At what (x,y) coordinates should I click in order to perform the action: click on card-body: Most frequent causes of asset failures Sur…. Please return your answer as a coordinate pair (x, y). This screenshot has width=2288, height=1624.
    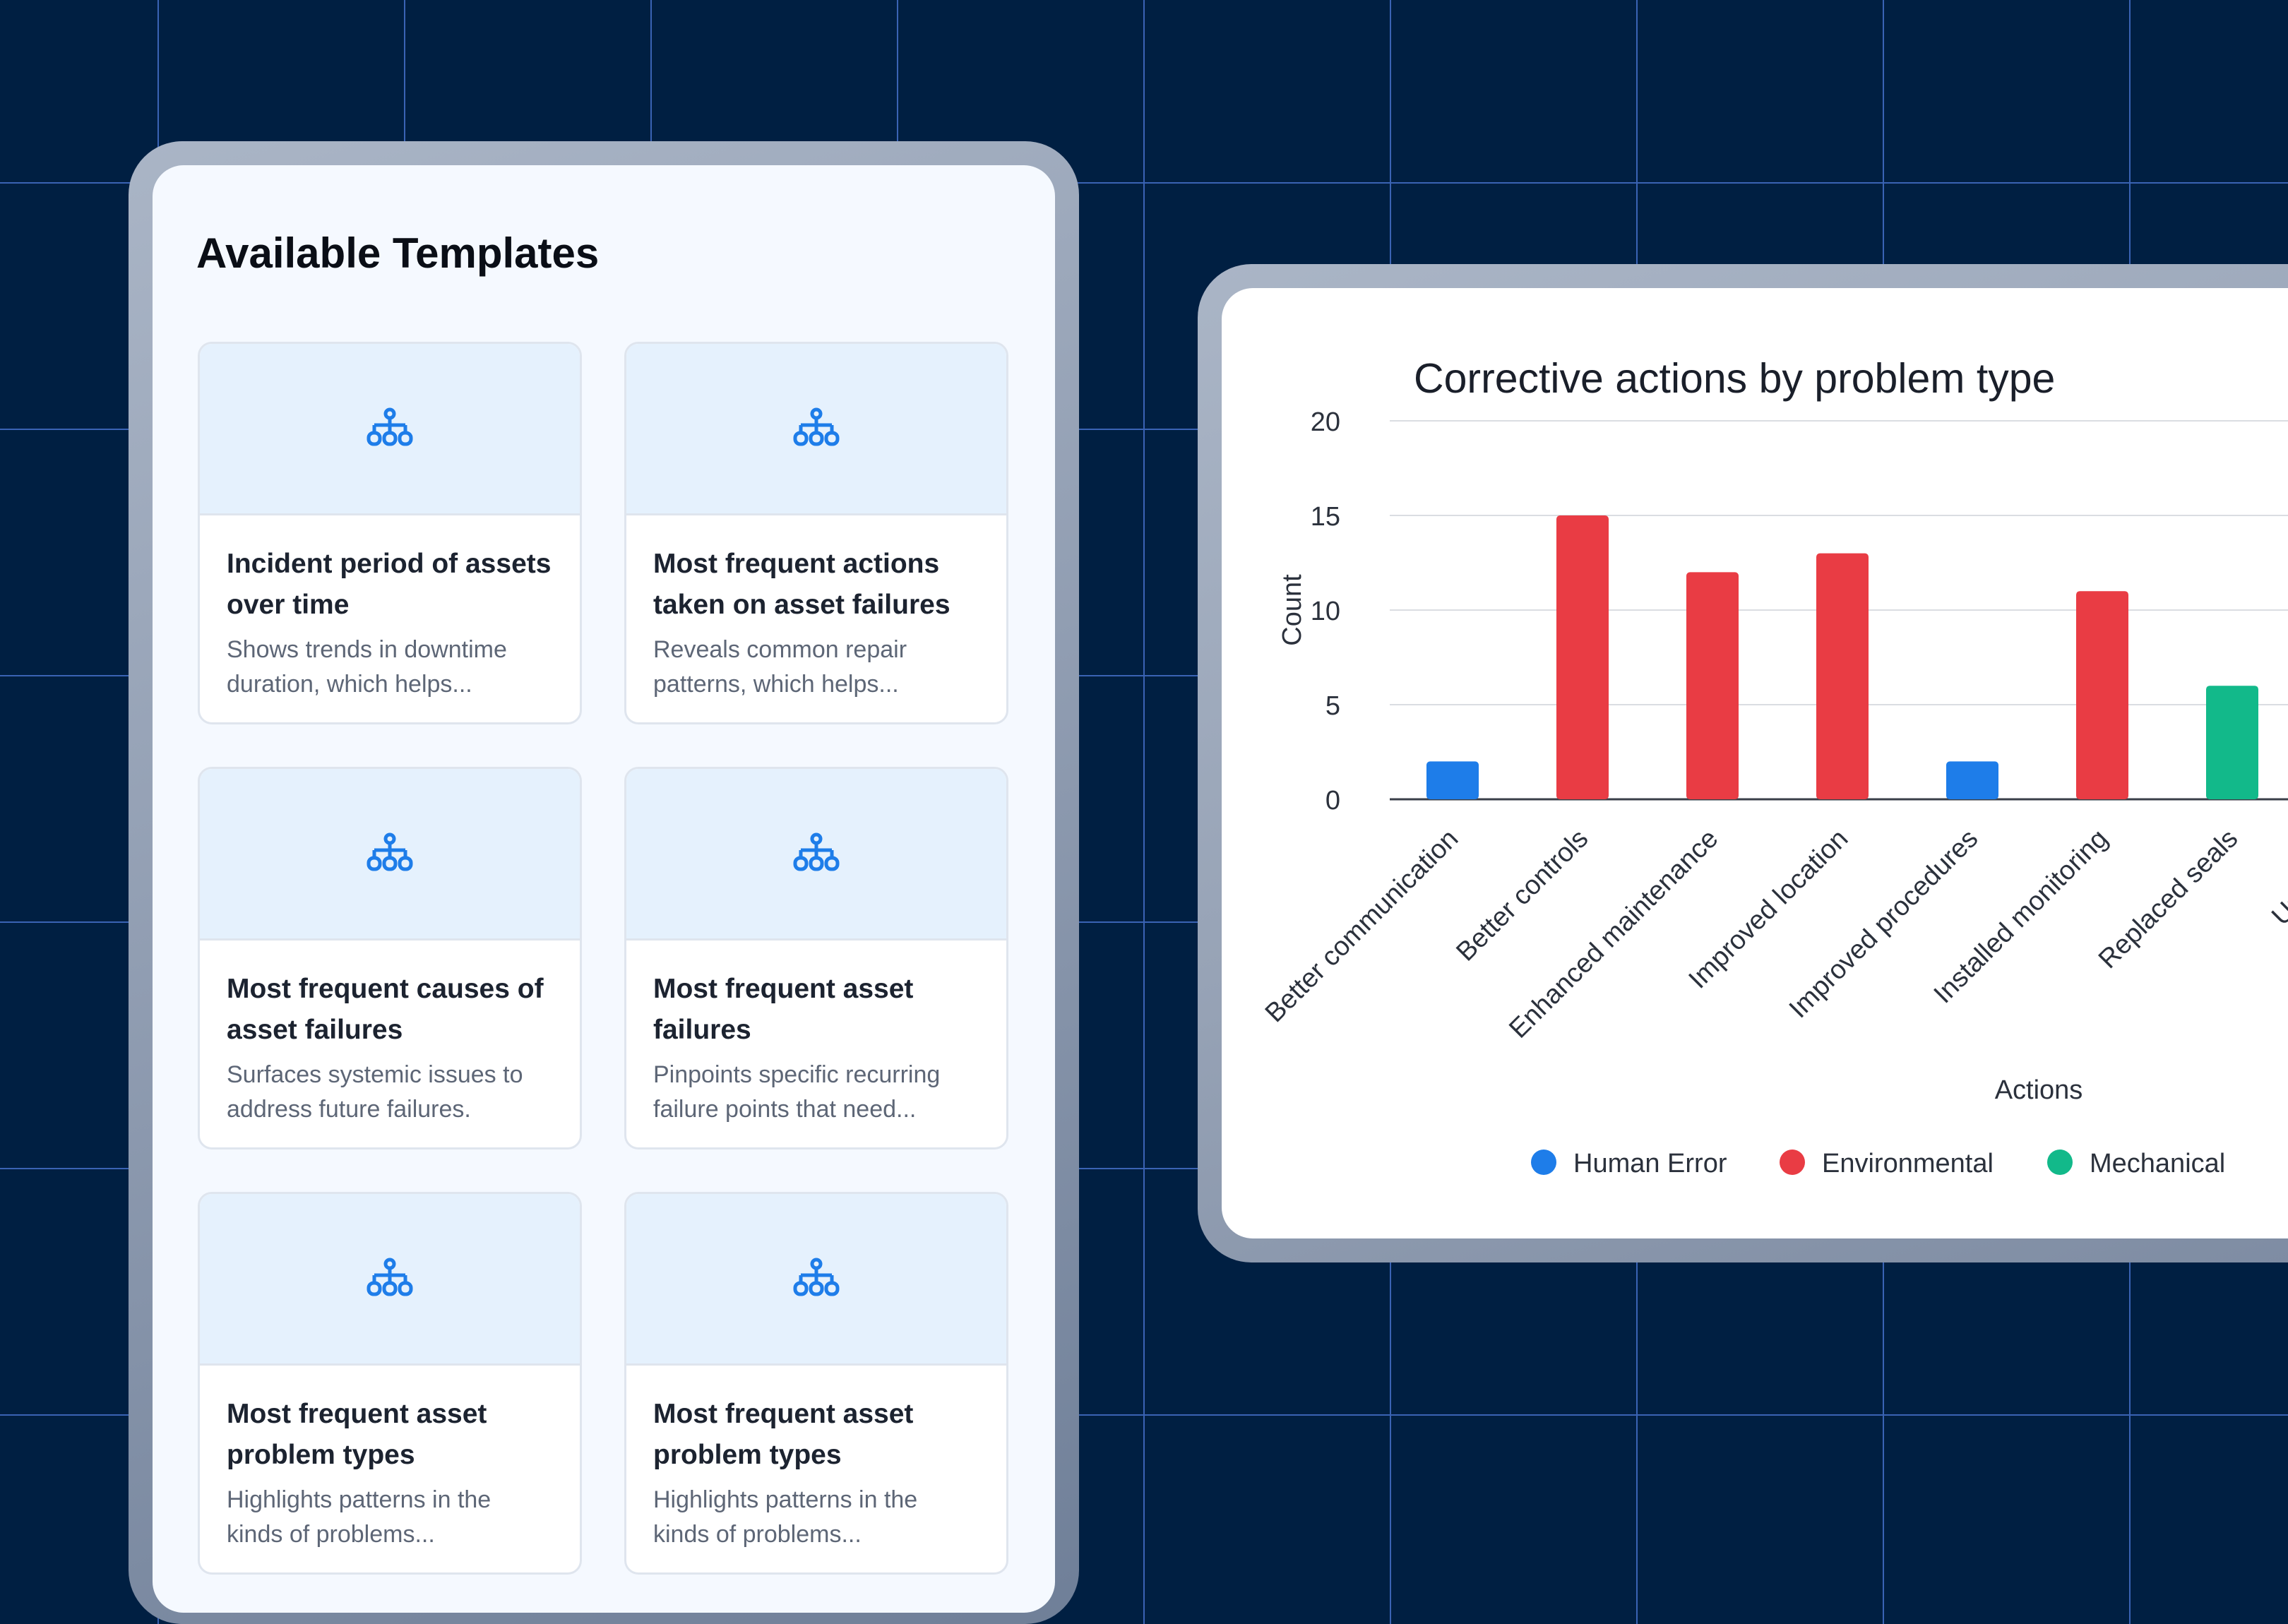
    Looking at the image, I should click on (390, 1034).